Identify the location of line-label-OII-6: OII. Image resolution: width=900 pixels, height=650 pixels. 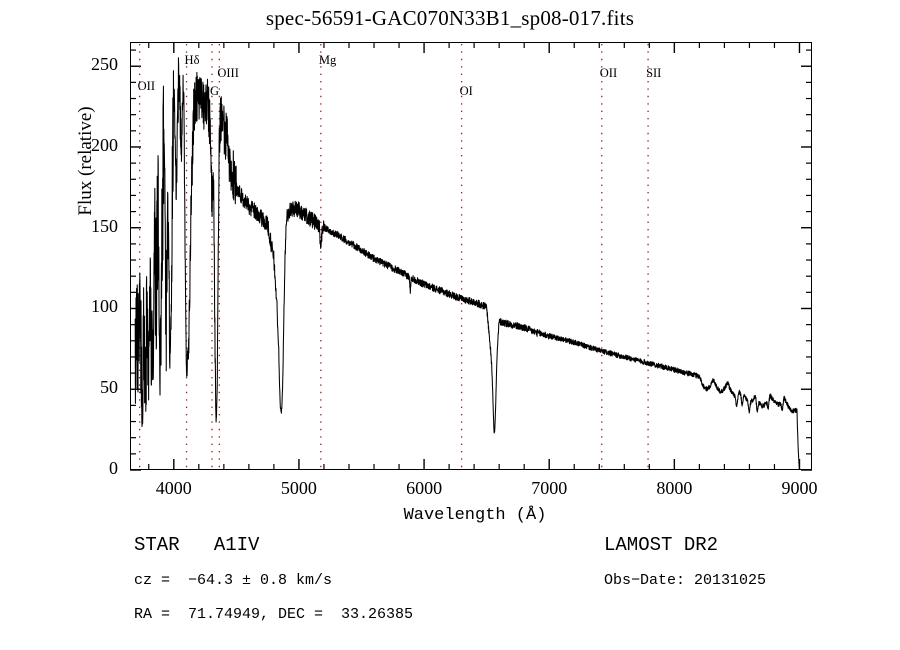
(608, 73).